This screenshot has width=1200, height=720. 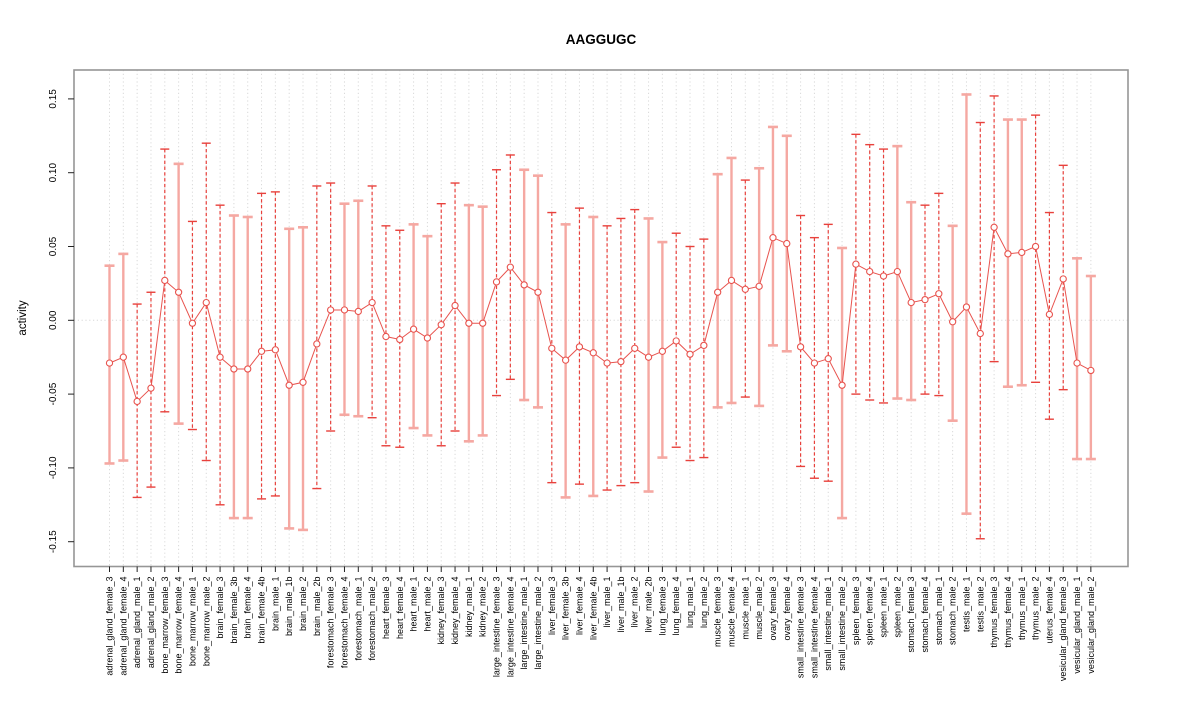 What do you see at coordinates (400, 608) in the screenshot?
I see `x-tick-label: heart_female_4` at bounding box center [400, 608].